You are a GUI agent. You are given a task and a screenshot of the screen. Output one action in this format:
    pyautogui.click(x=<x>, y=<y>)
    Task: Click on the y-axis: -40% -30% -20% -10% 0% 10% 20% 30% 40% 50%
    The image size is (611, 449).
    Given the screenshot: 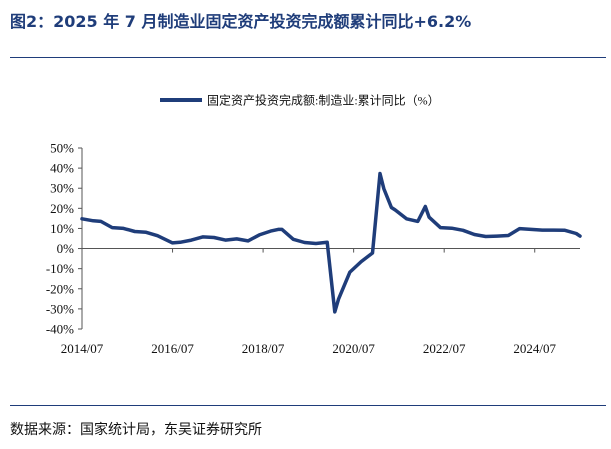 What is the action you would take?
    pyautogui.click(x=64, y=239)
    